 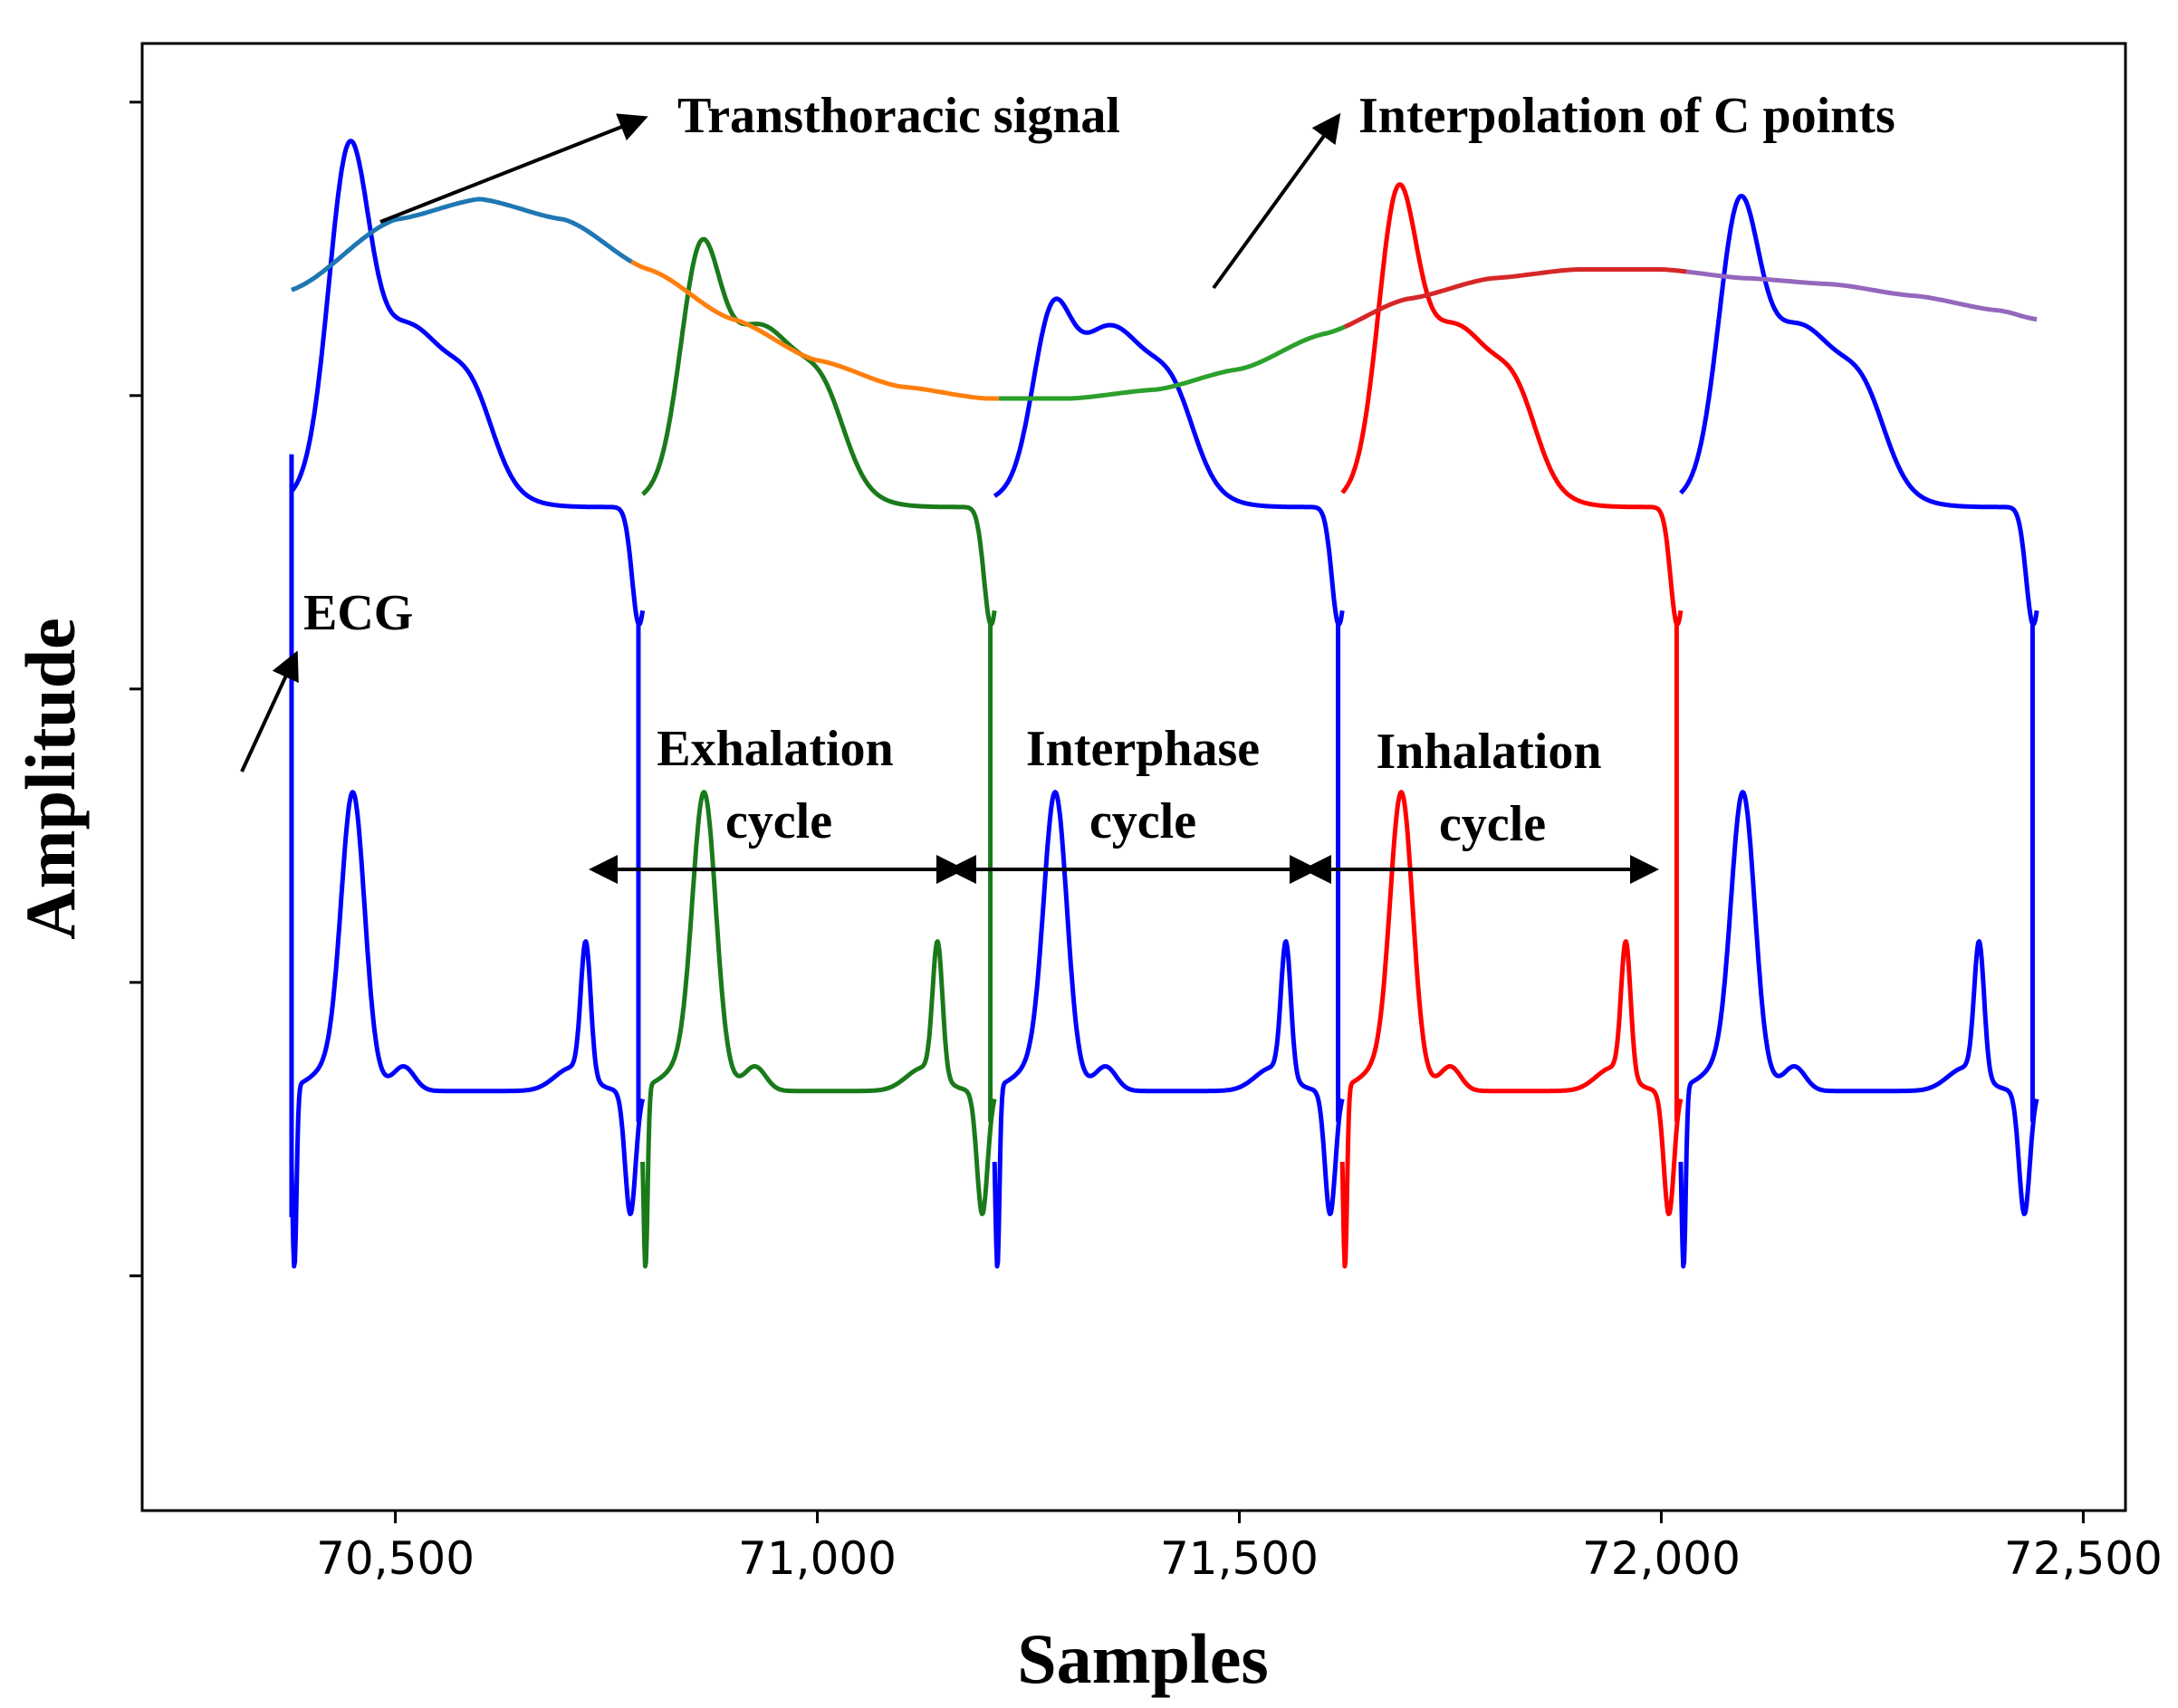 What do you see at coordinates (1661, 1558) in the screenshot?
I see `x-tick-label-3: 72,000` at bounding box center [1661, 1558].